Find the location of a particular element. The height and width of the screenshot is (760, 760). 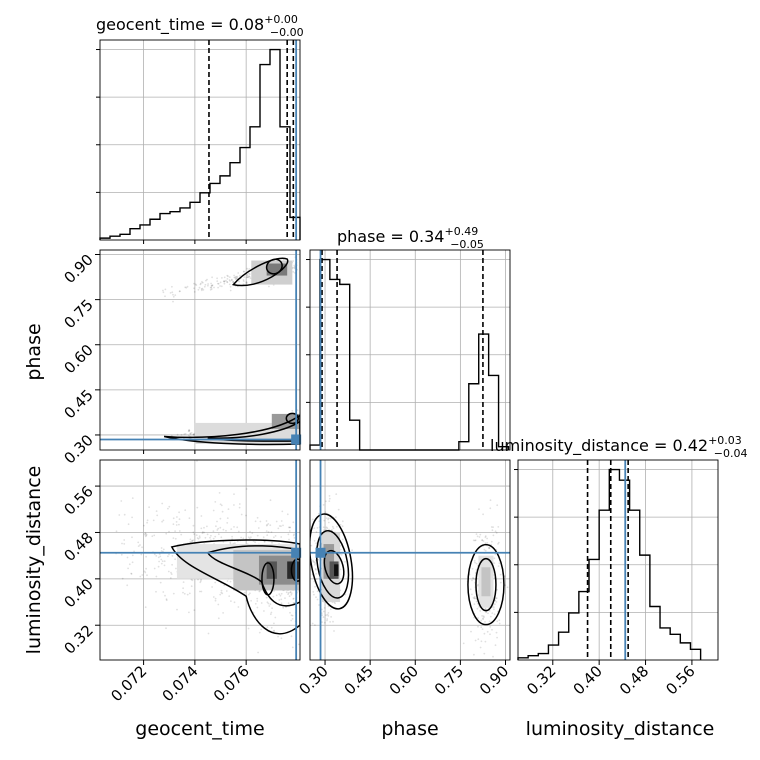

contour-core-left is located at coordinates (268, 579).